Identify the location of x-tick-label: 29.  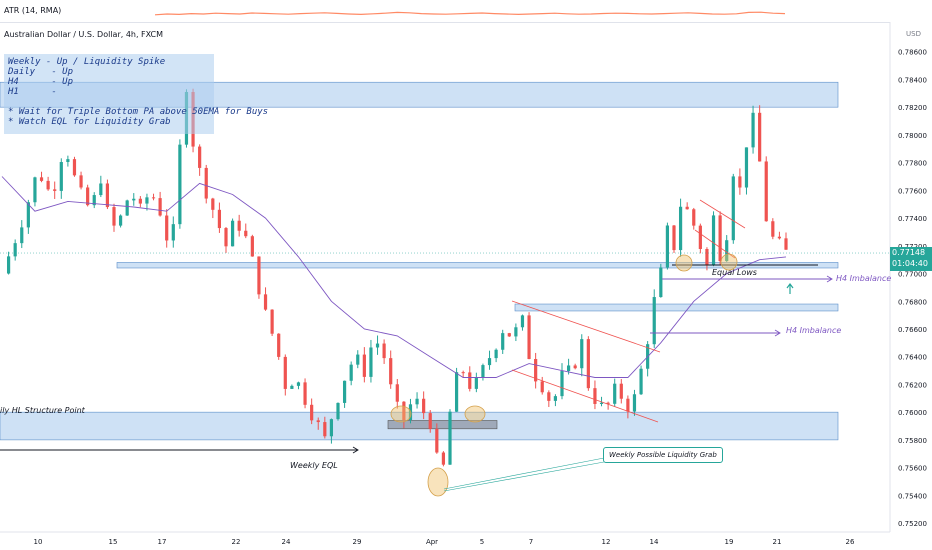
(357, 542).